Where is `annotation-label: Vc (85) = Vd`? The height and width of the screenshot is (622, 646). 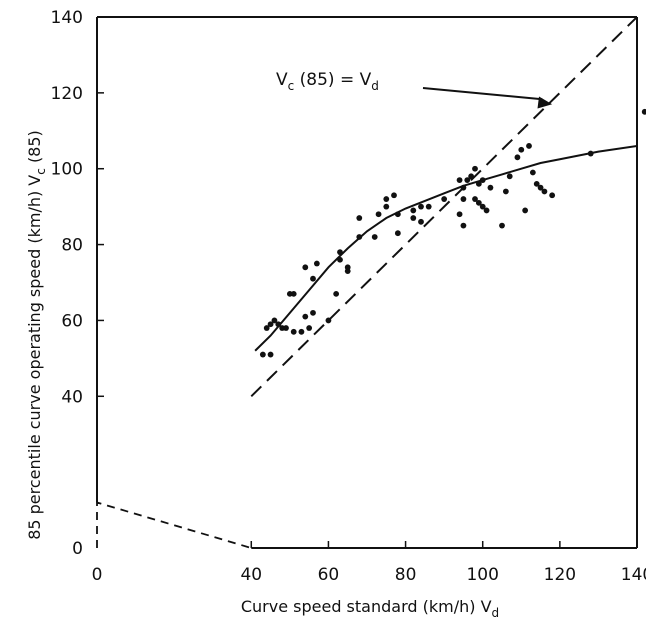
annotation-label: Vc (85) = Vd is located at coordinates (327, 81).